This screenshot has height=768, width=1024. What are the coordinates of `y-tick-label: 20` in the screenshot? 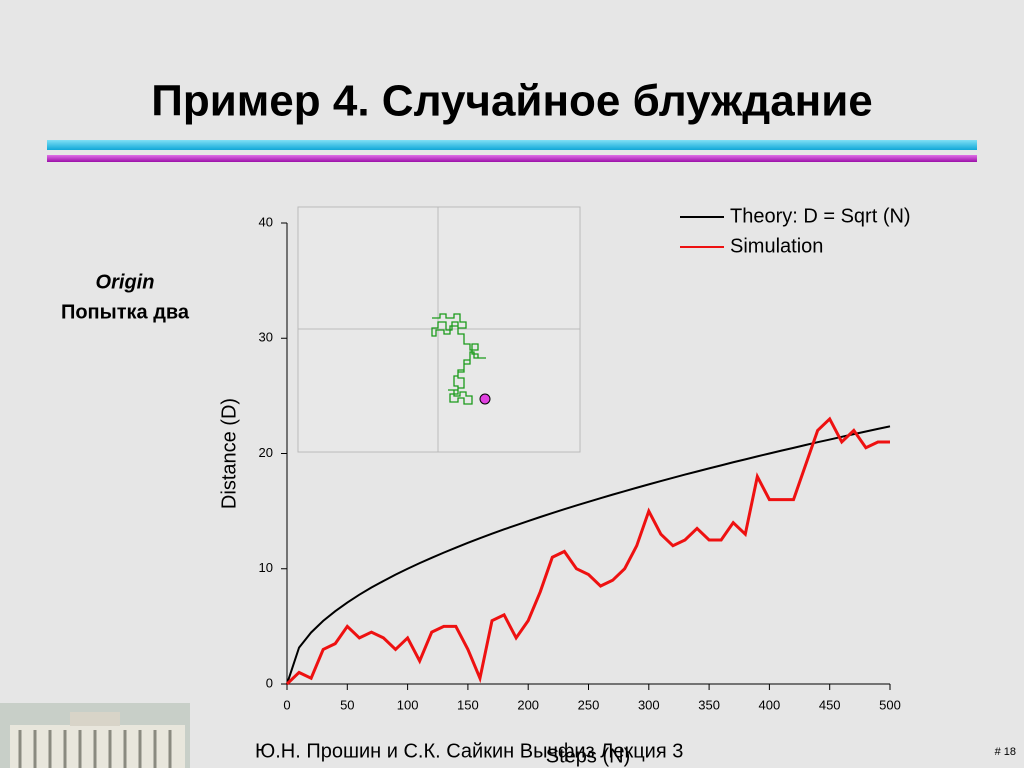 It's located at (266, 452).